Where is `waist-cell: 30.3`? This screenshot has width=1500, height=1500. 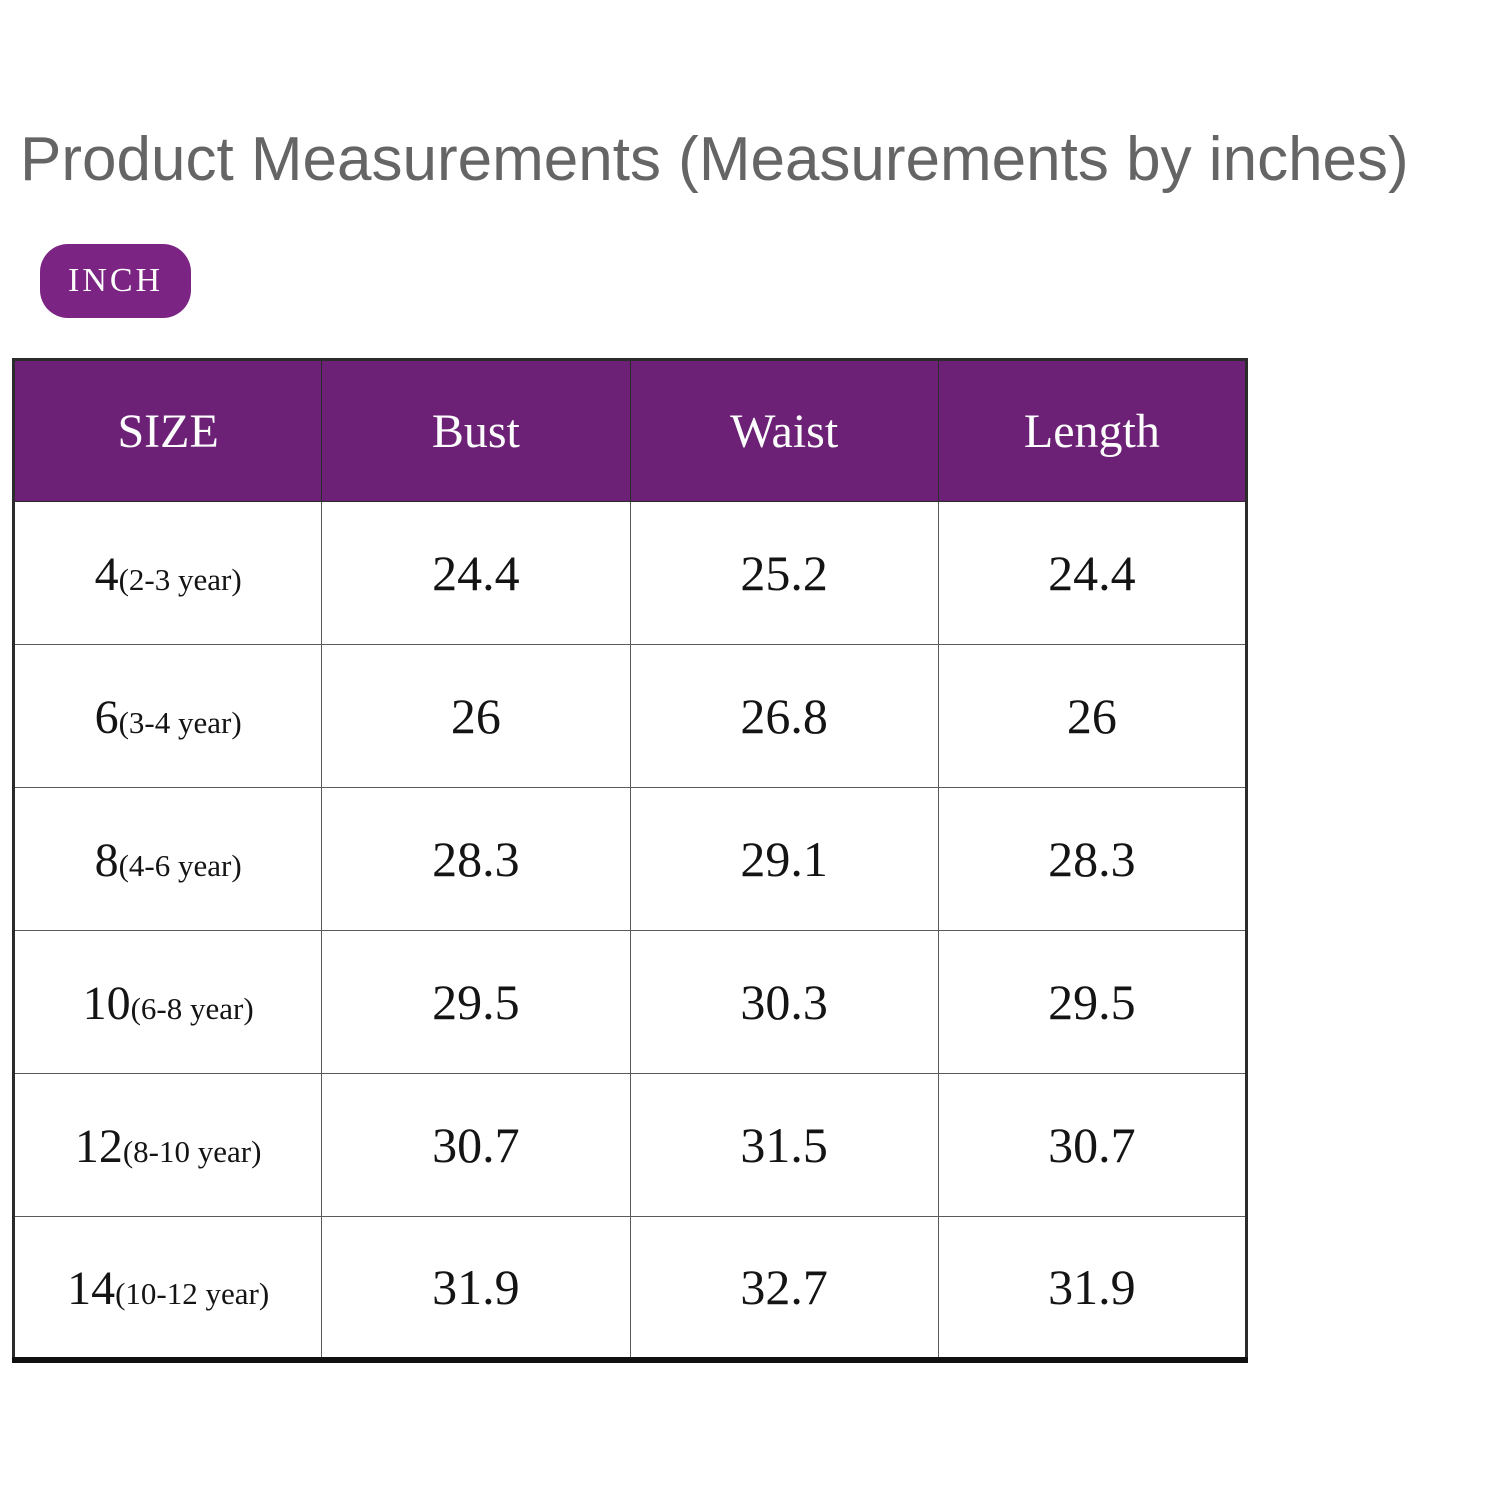
waist-cell: 30.3 is located at coordinates (784, 1002).